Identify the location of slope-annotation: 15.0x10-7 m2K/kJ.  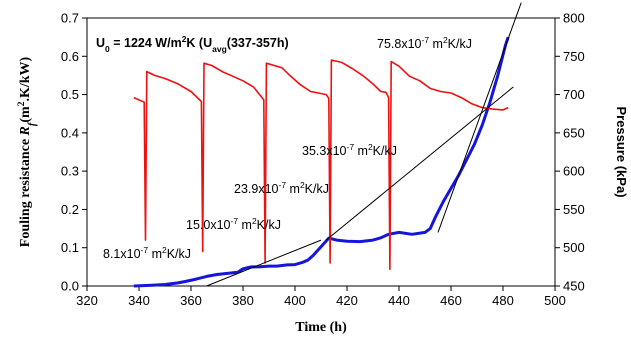
(233, 224).